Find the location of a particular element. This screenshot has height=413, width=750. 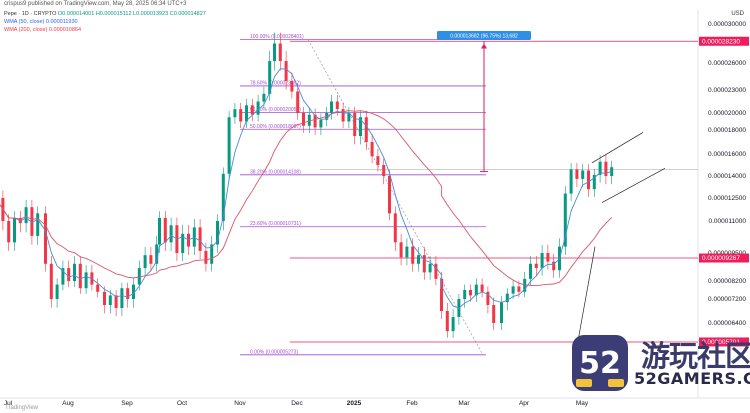

symbol-name: Pepe · 1D · CRYPTO is located at coordinates (30, 14).